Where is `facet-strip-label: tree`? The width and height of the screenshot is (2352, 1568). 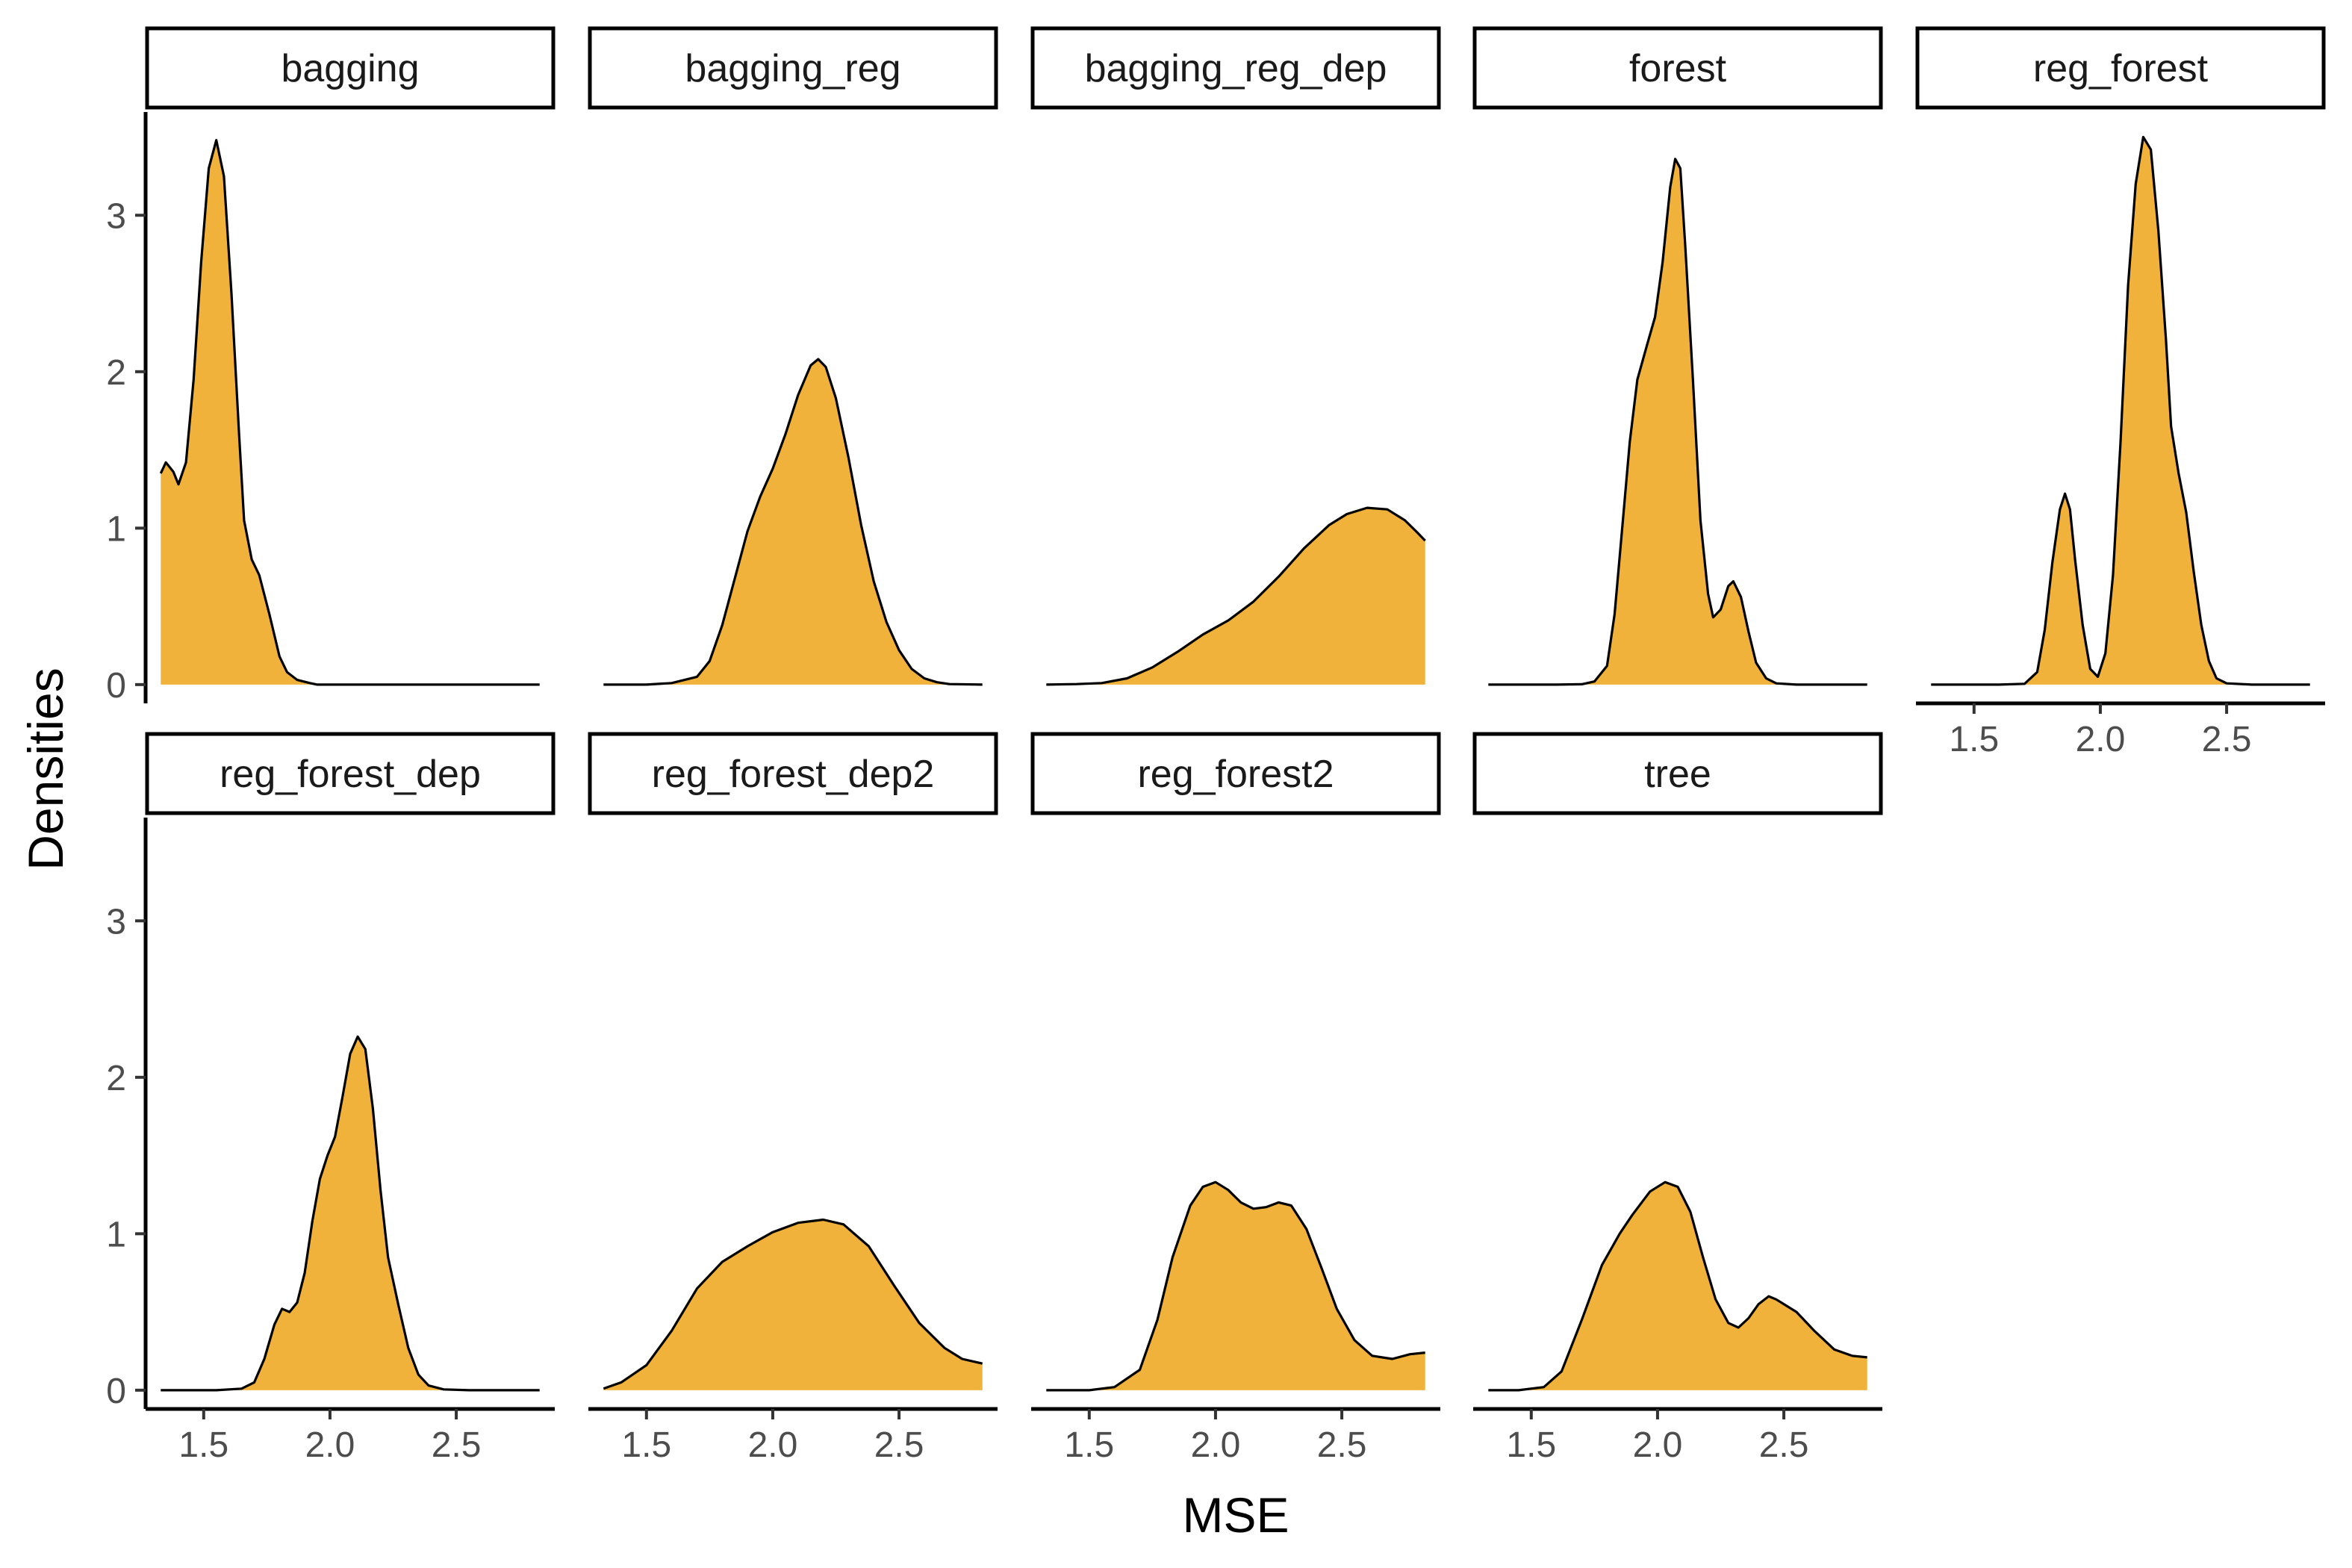
facet-strip-label: tree is located at coordinates (1678, 774).